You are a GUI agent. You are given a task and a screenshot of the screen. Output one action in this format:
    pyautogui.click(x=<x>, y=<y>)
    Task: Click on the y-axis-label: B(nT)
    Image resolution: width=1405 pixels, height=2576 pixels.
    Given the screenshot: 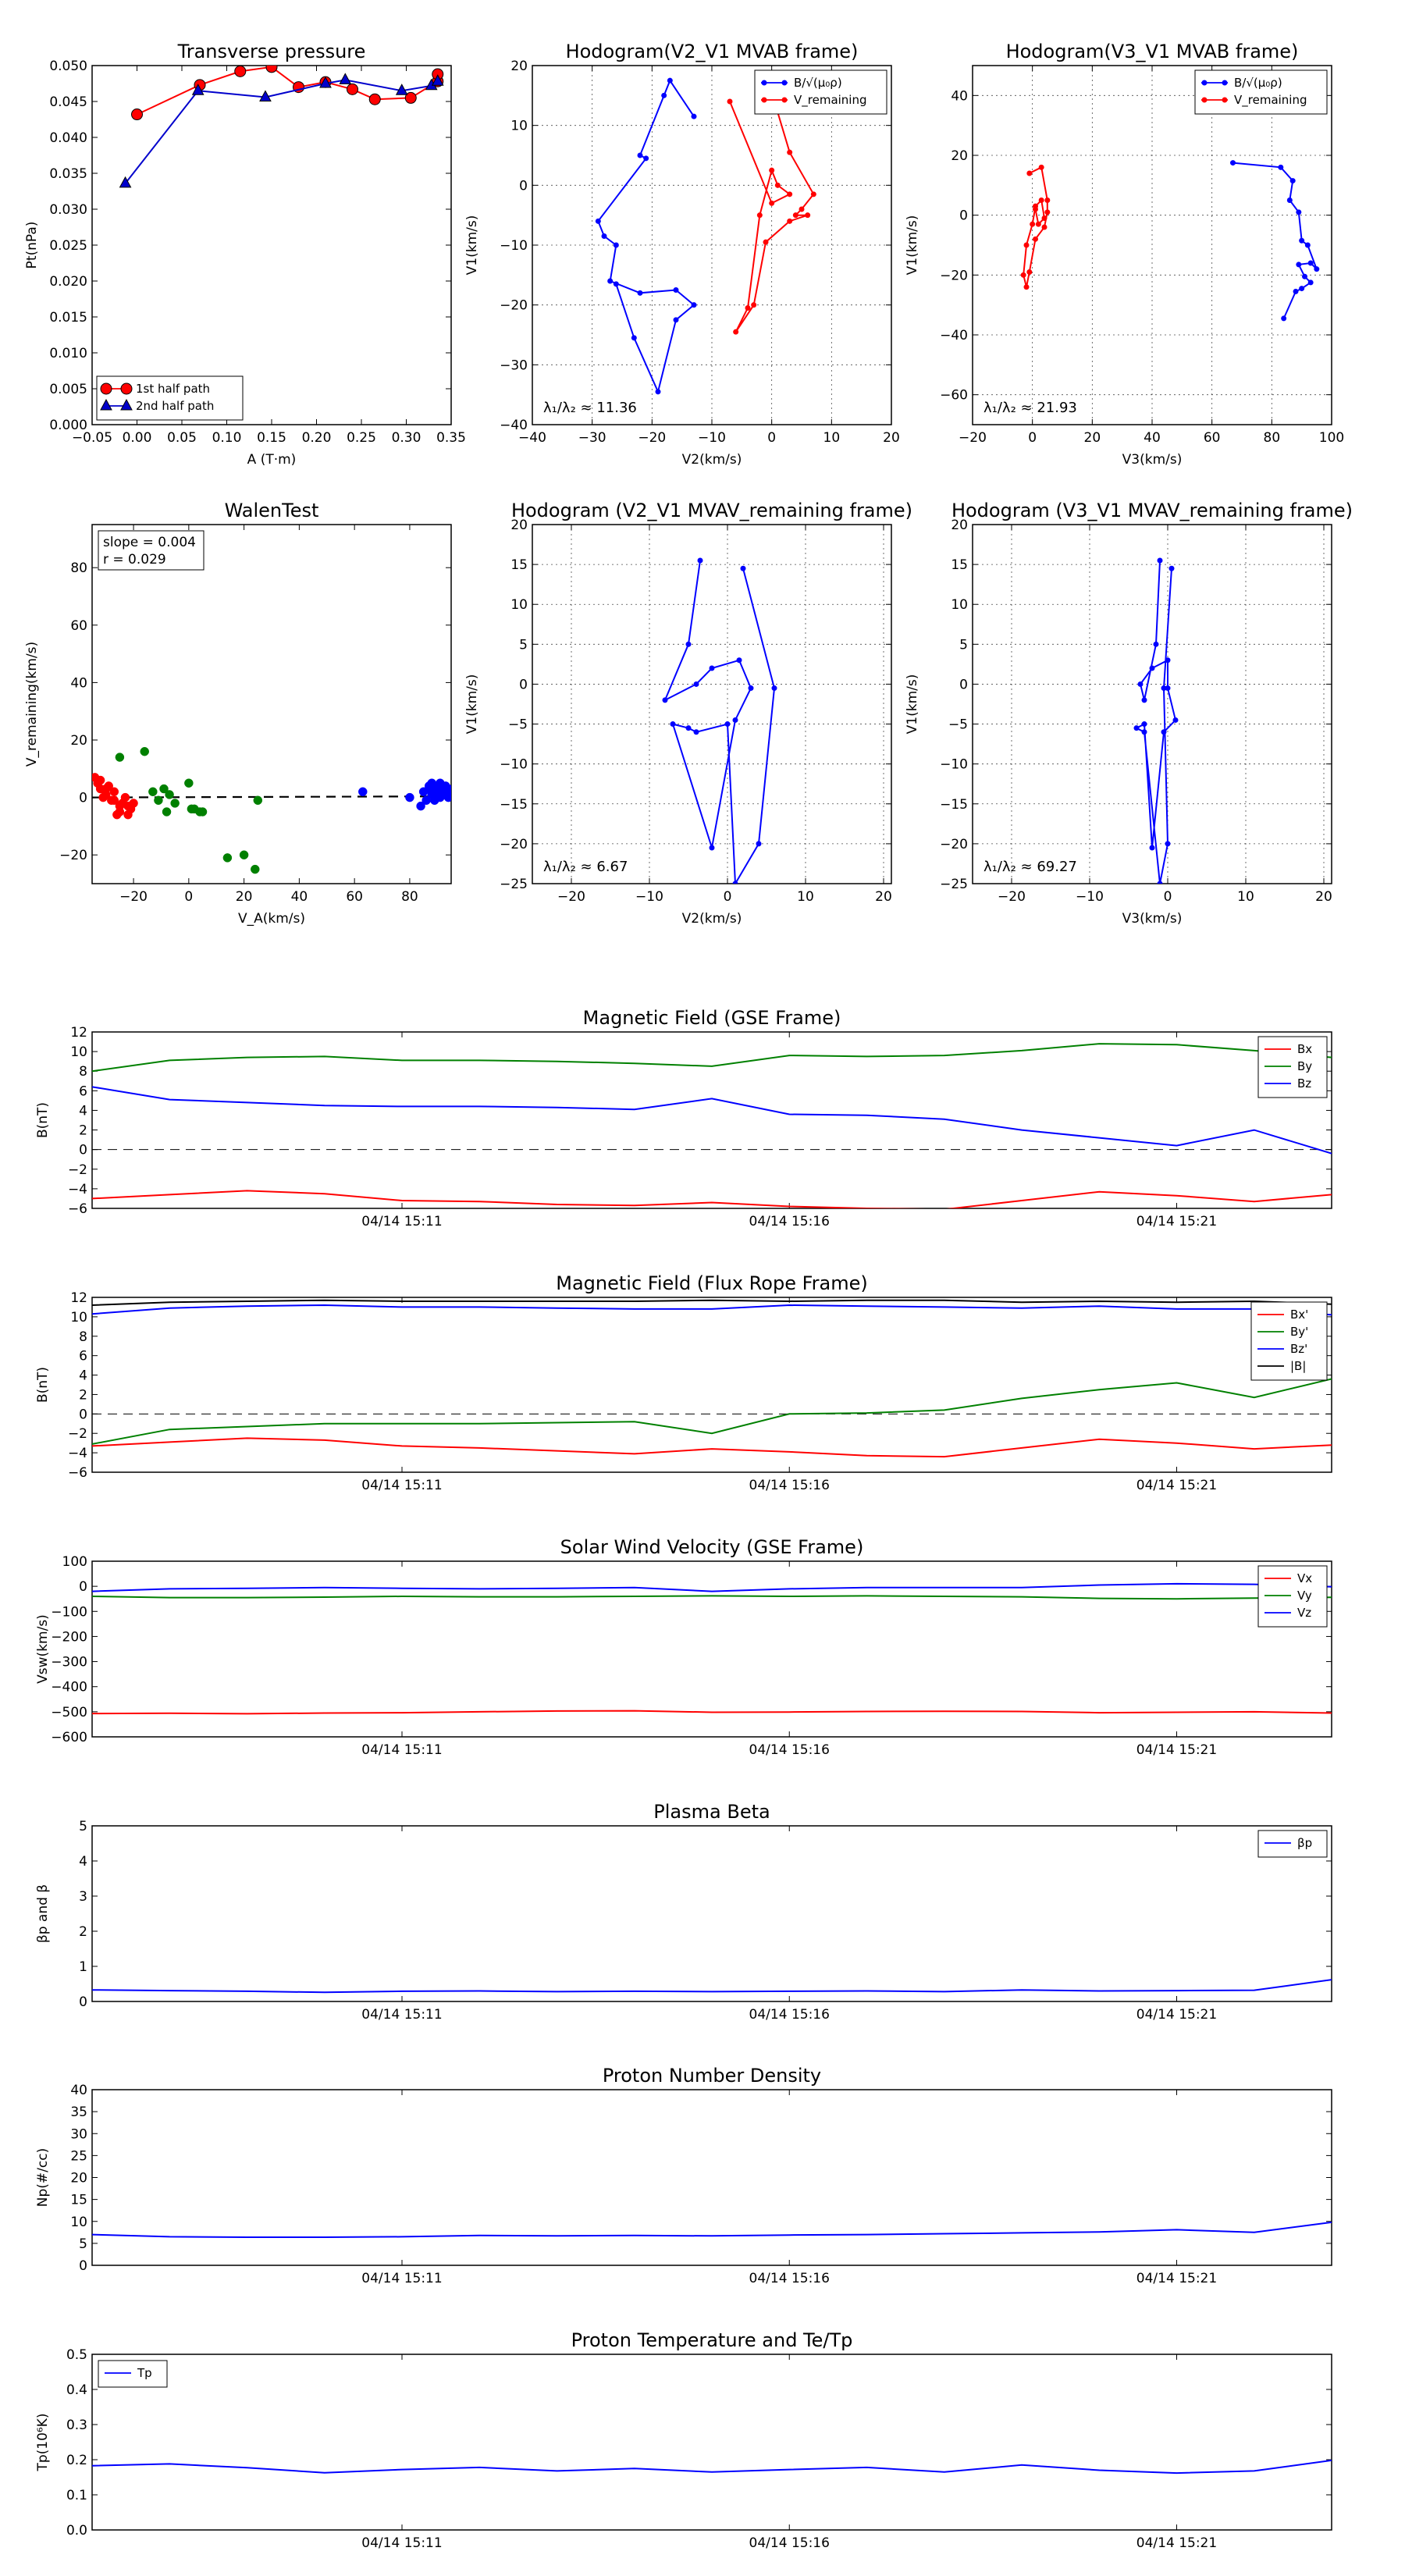 What is the action you would take?
    pyautogui.click(x=43, y=1120)
    